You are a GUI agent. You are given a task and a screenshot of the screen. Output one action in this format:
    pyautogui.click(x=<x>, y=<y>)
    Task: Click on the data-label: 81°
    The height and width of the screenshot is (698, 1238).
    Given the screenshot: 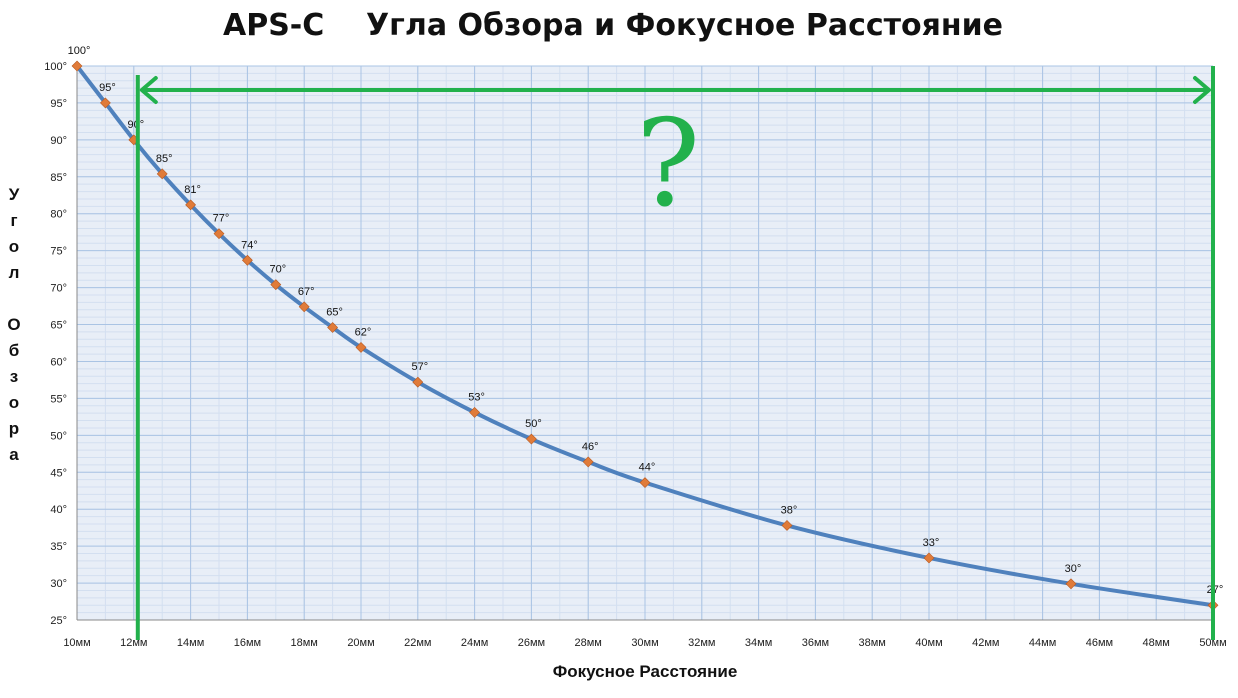 What is the action you would take?
    pyautogui.click(x=192, y=190)
    